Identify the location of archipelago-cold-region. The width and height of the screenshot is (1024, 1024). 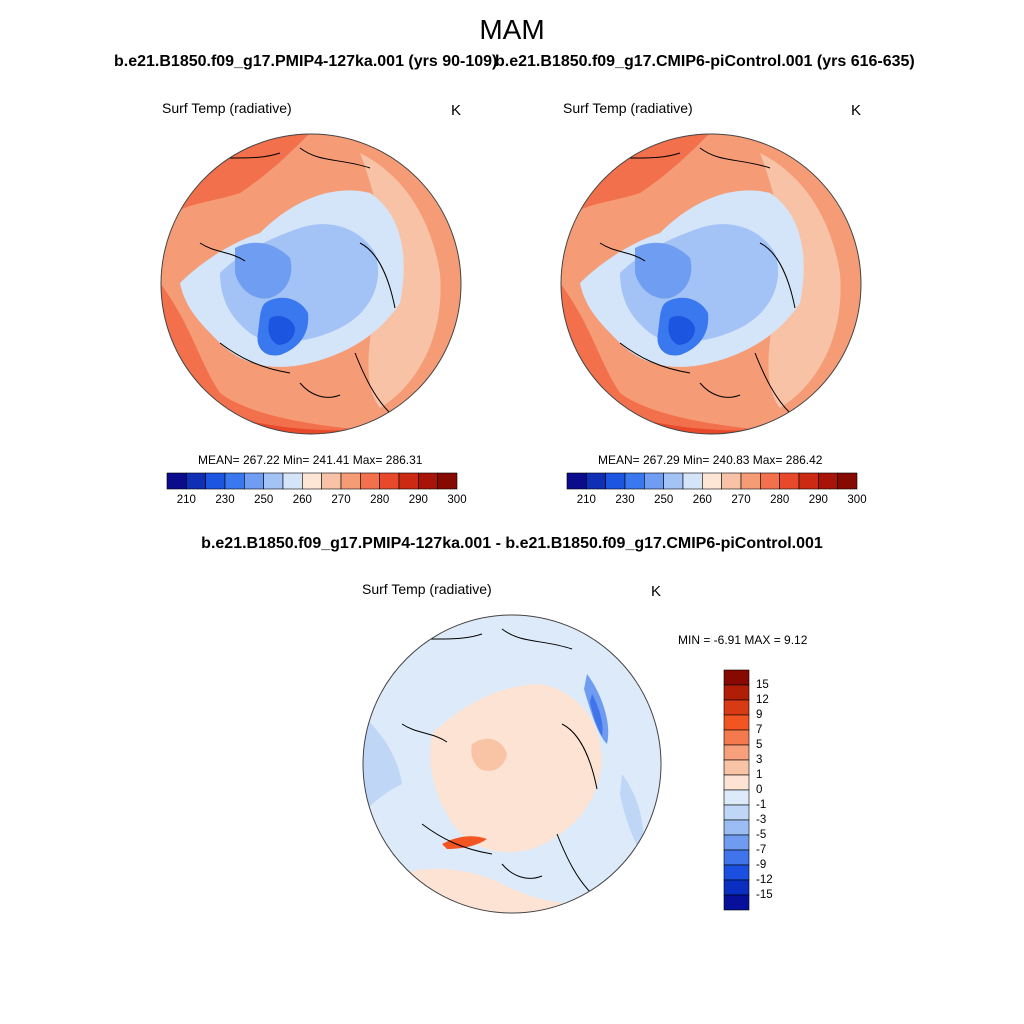
(263, 270).